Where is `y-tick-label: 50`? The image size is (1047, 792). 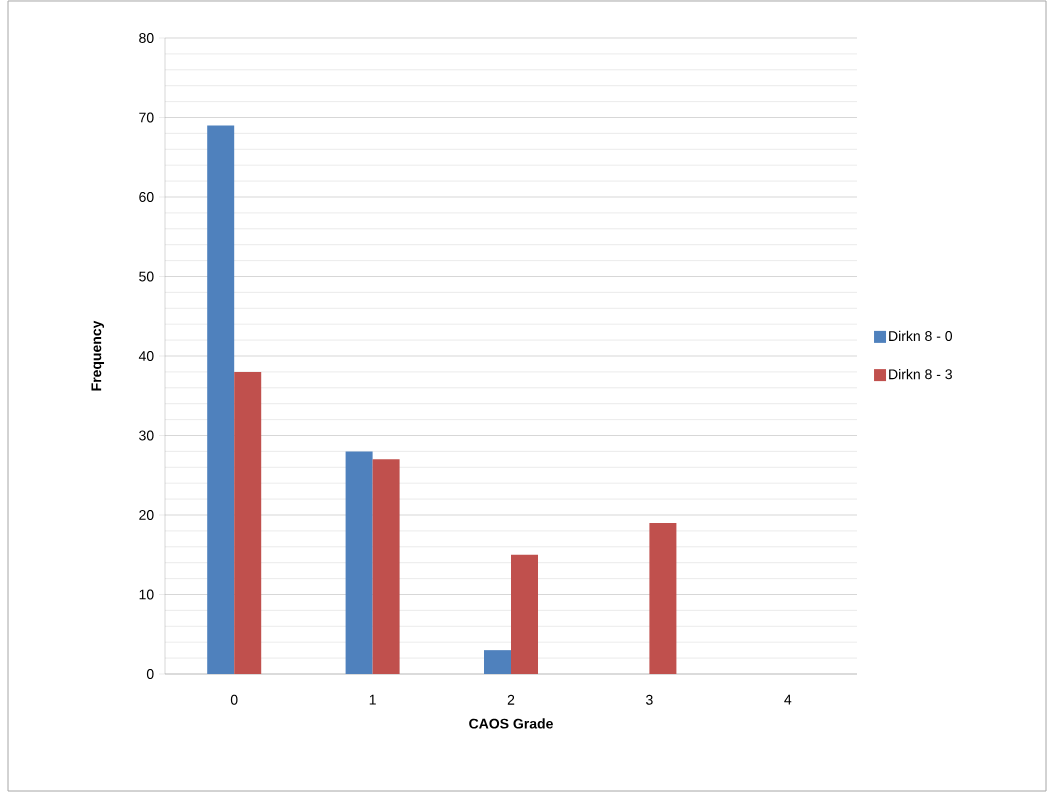
y-tick-label: 50 is located at coordinates (146, 276).